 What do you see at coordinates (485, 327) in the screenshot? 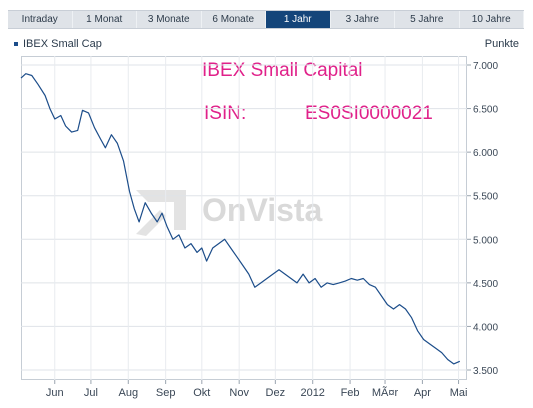
I see `y-tick-label: 4.000` at bounding box center [485, 327].